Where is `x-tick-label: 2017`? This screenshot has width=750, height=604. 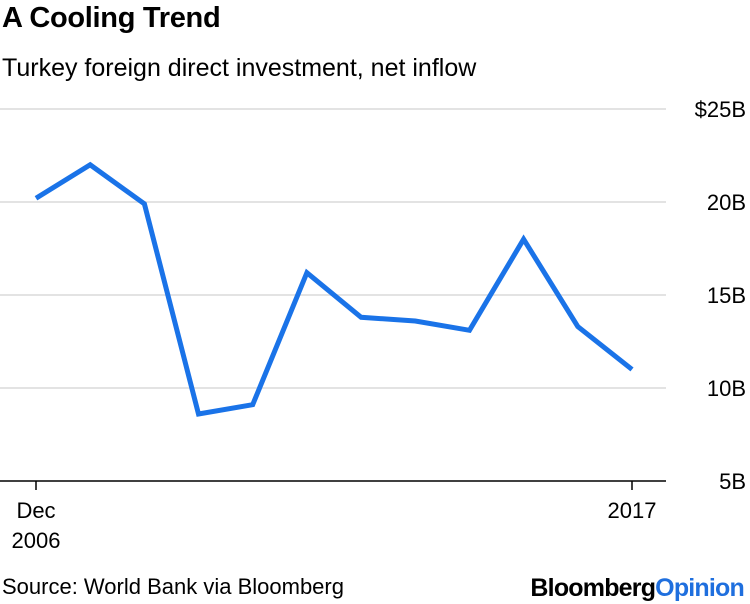 x-tick-label: 2017 is located at coordinates (632, 510).